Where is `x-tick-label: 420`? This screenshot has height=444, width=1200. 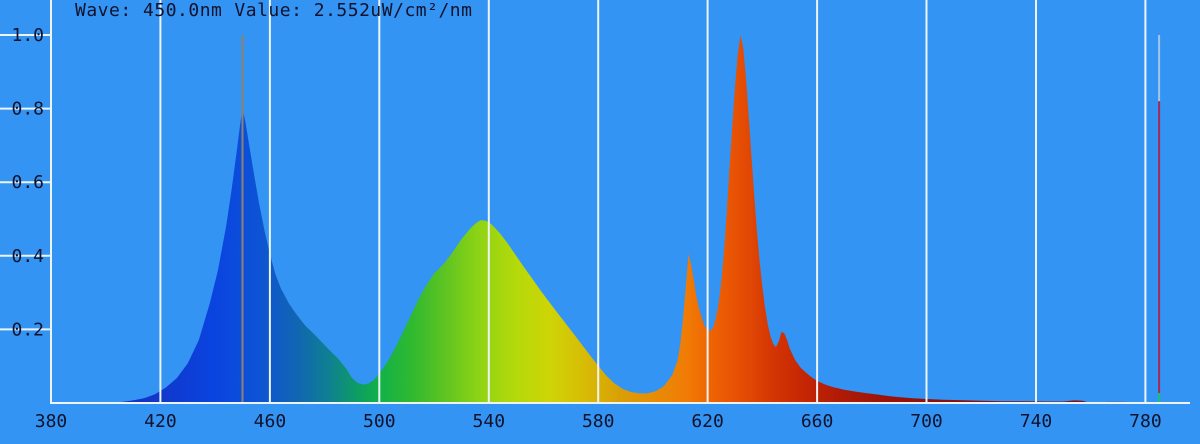
x-tick-label: 420 is located at coordinates (160, 421).